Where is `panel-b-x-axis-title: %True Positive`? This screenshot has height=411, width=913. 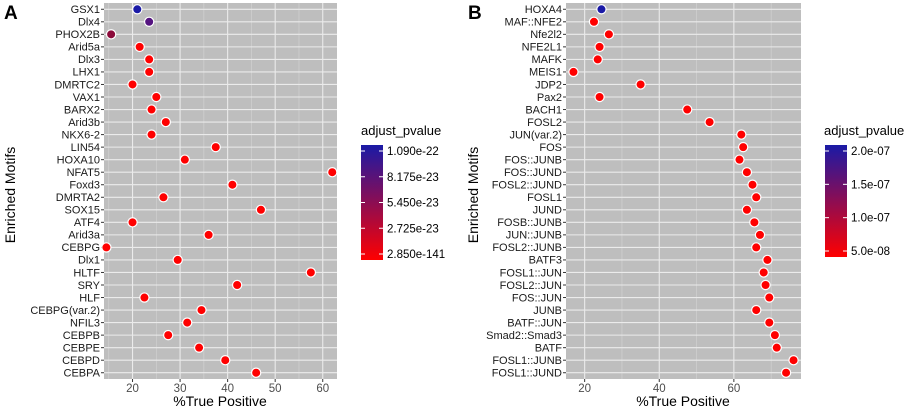 panel-b-x-axis-title: %True Positive is located at coordinates (683, 401).